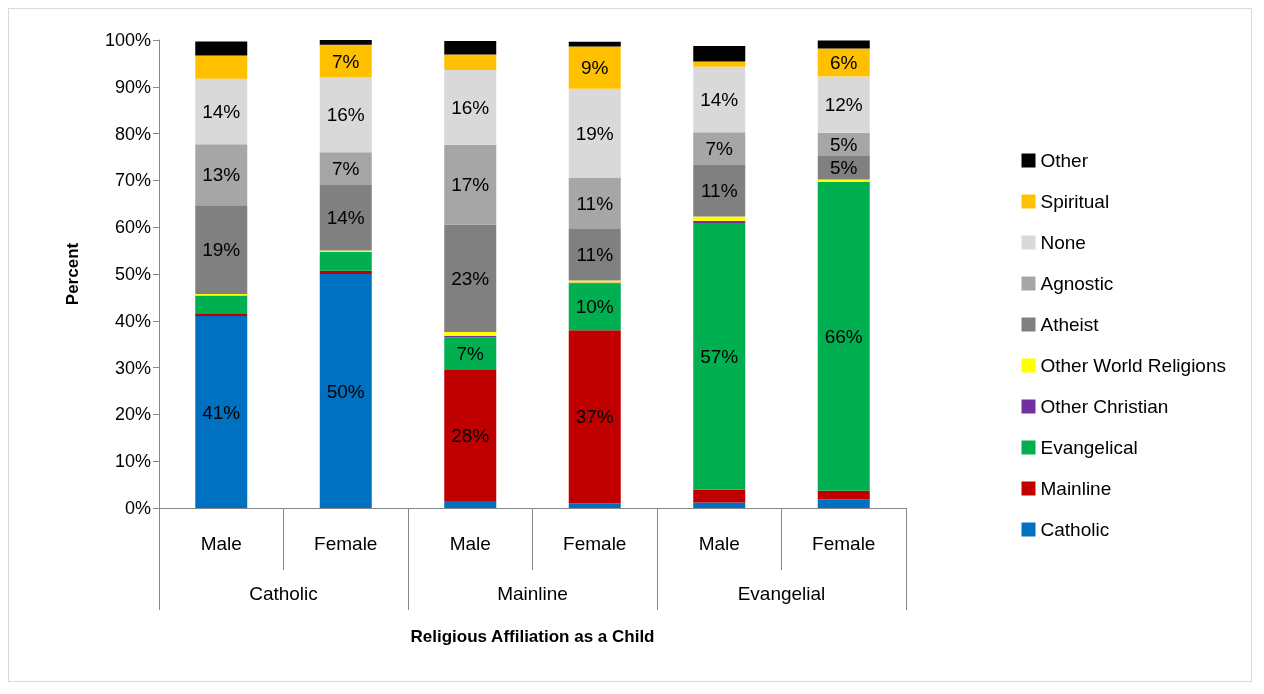 Image resolution: width=1264 pixels, height=694 pixels. I want to click on y-tick-label: 90%, so click(132, 86).